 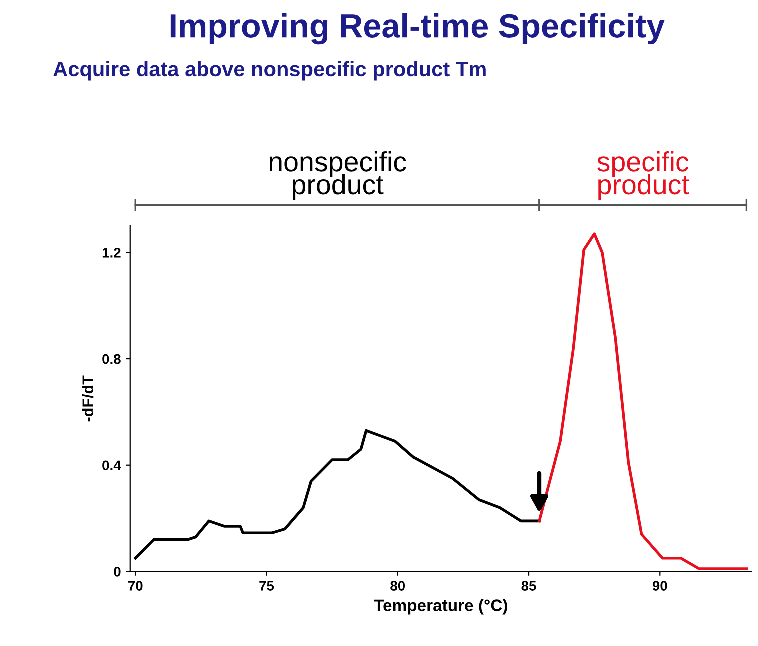 What do you see at coordinates (338, 175) in the screenshot?
I see `text: nonspecific product` at bounding box center [338, 175].